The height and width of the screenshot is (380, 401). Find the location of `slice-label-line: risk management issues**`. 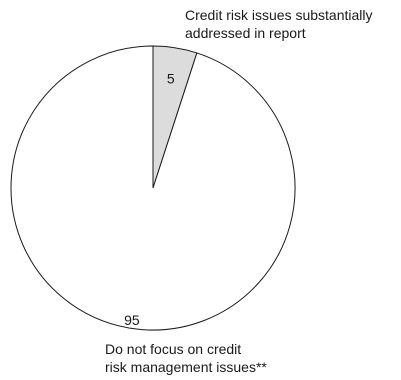

slice-label-line: risk management issues** is located at coordinates (186, 367).